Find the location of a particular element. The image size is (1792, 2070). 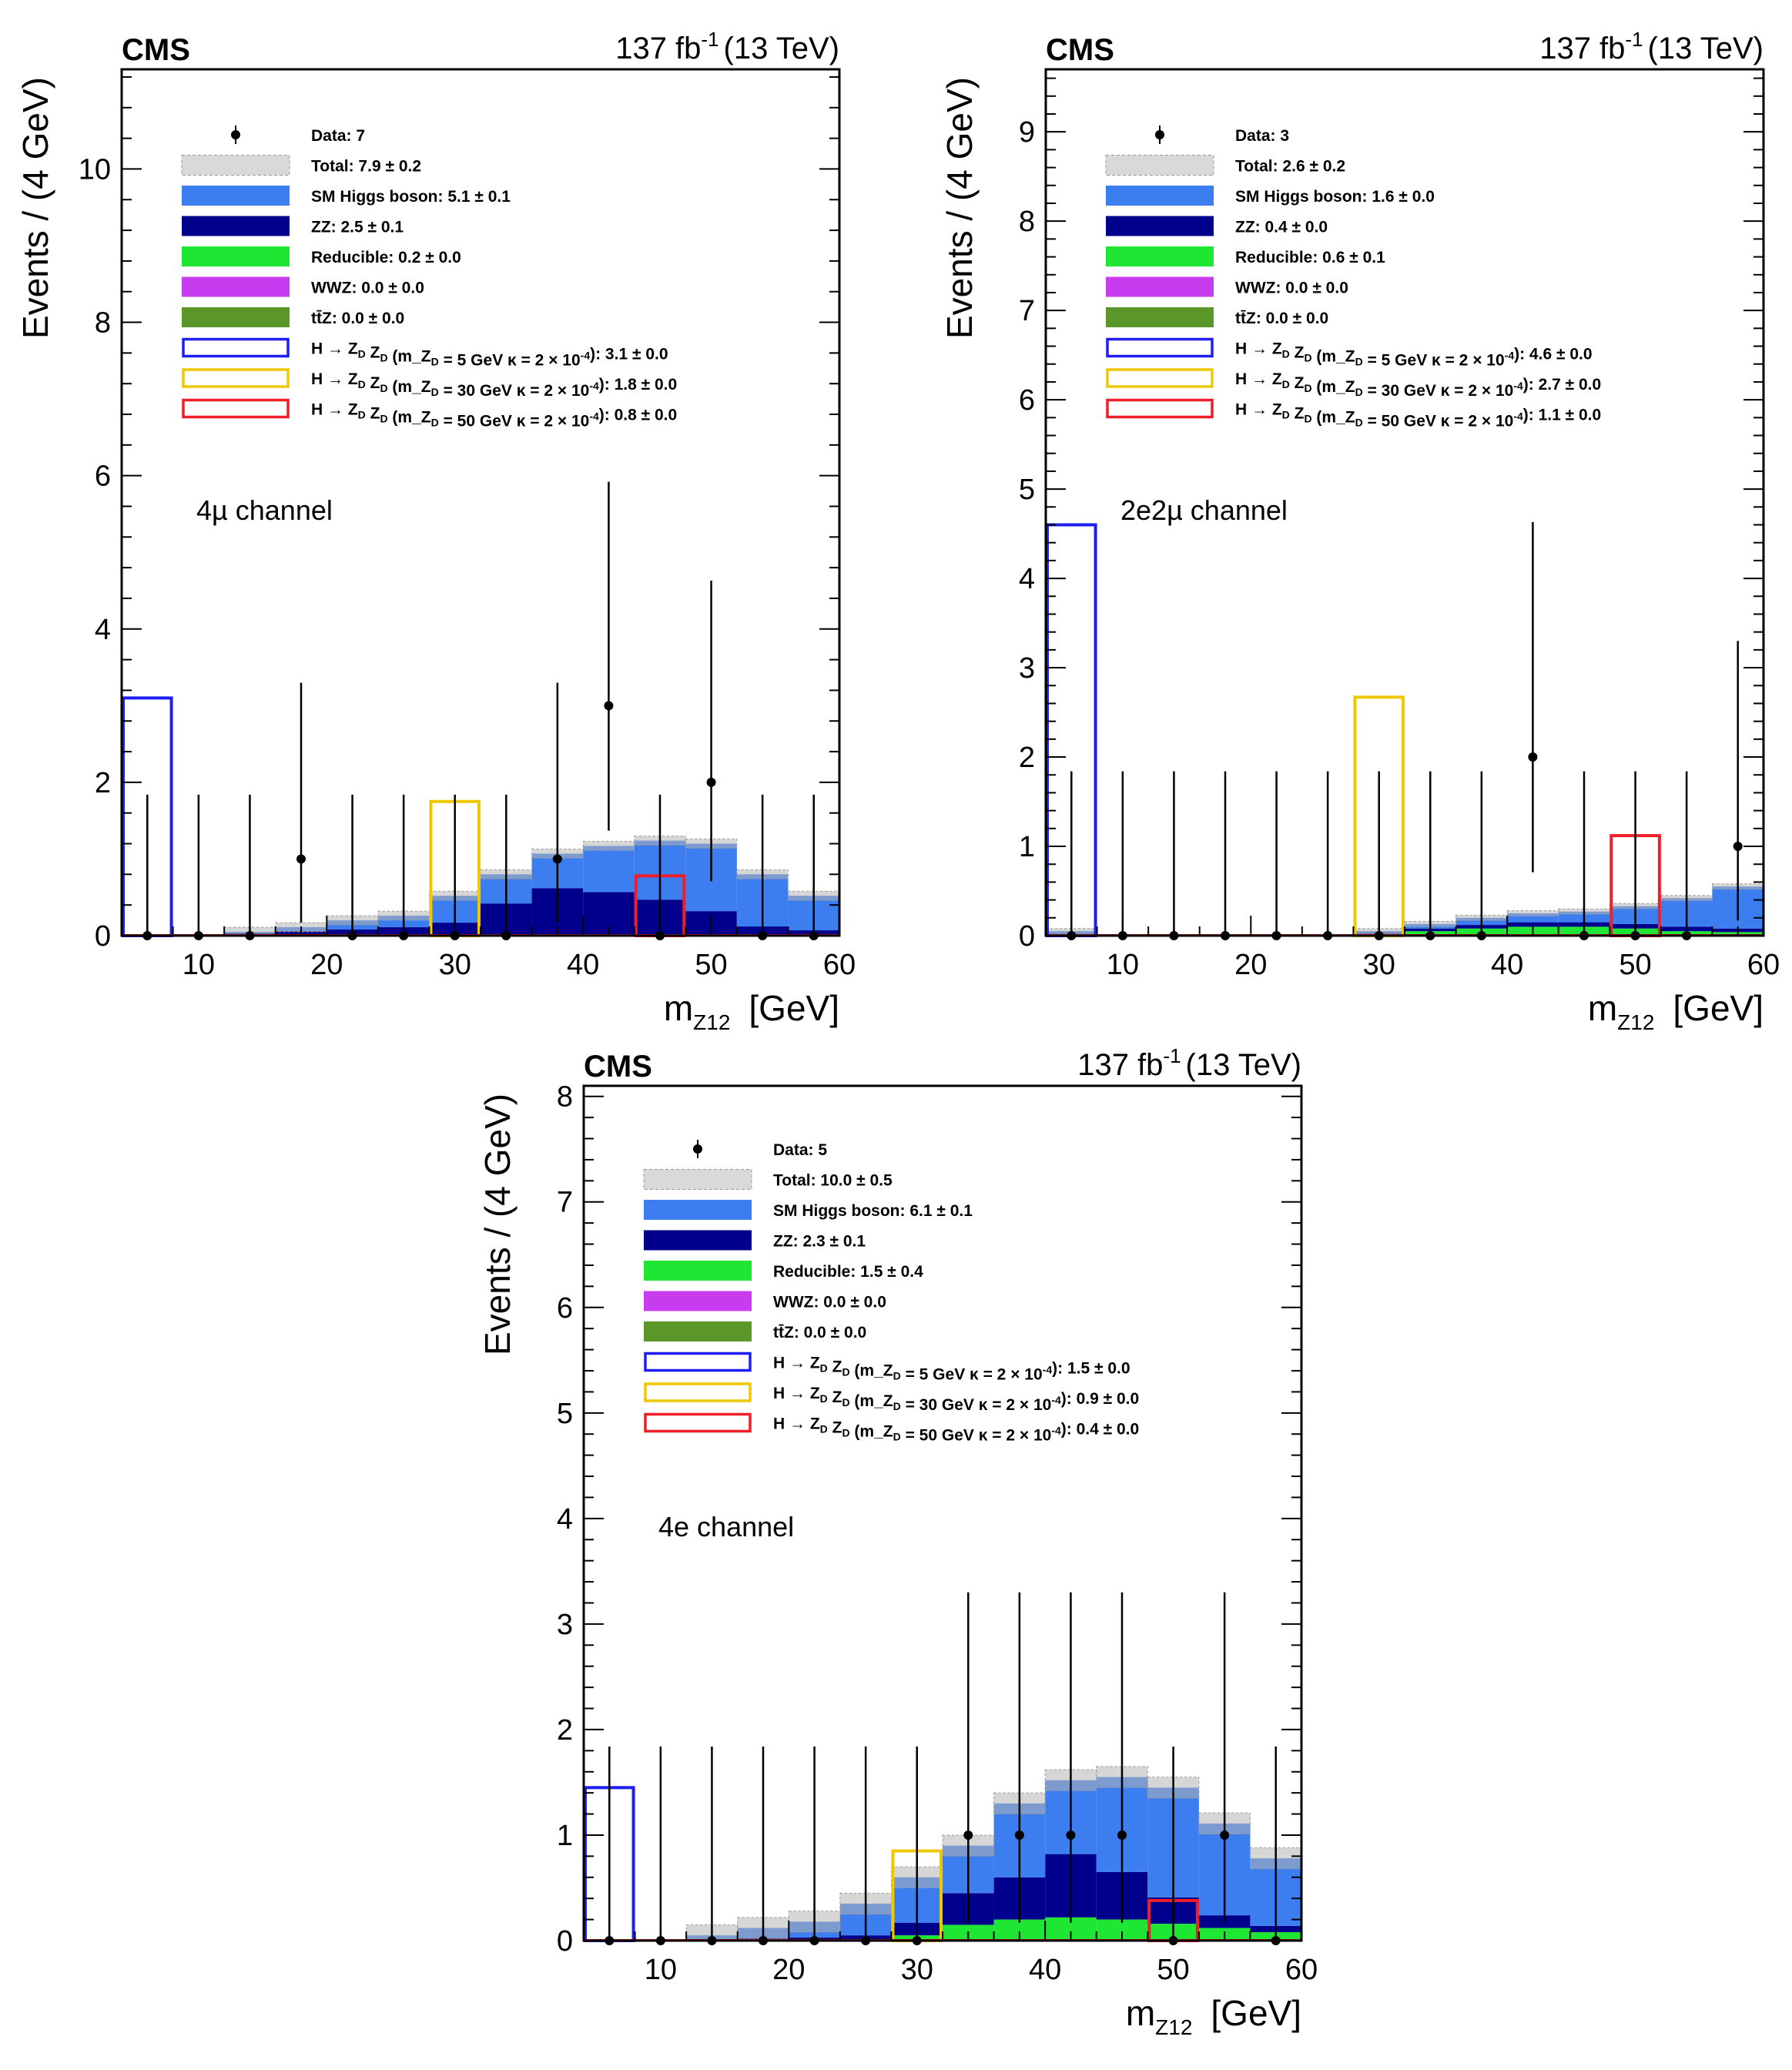

y-tick-label: 6 is located at coordinates (565, 1308).